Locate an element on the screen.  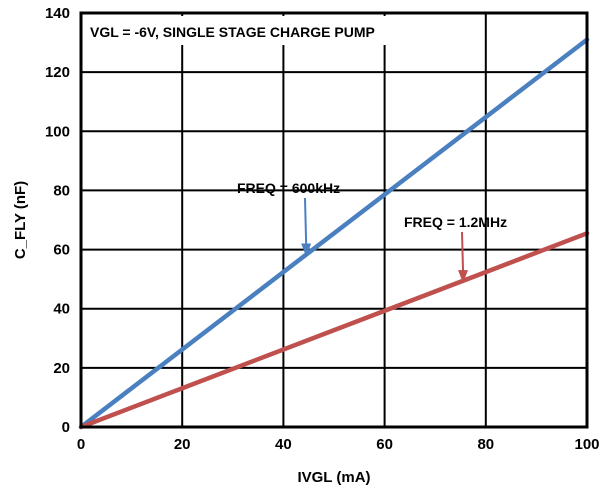
y-tick-label: 100 is located at coordinates (57, 131).